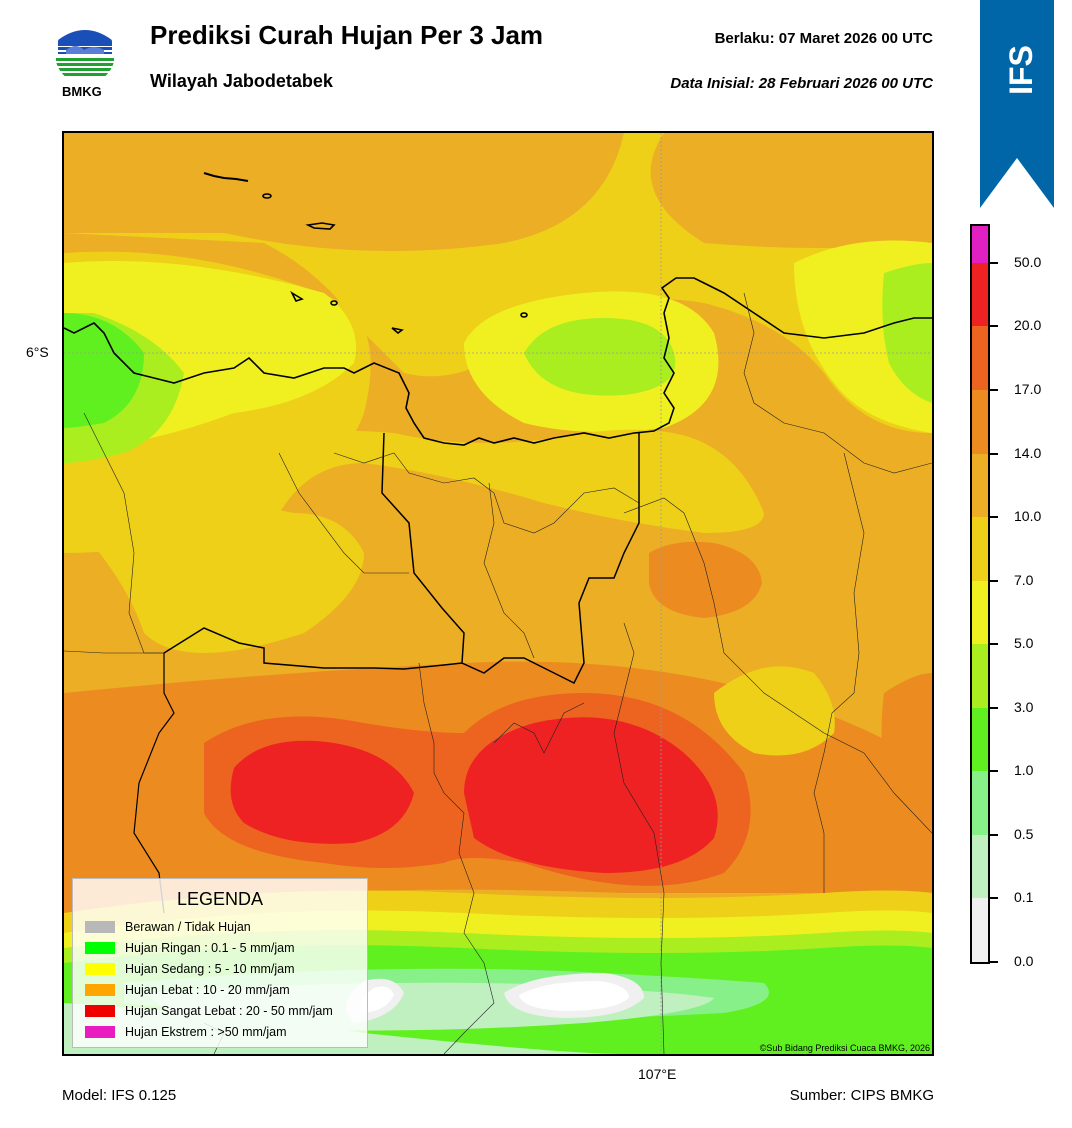 Image resolution: width=1072 pixels, height=1128 pixels. I want to click on colorbar, so click(980, 594).